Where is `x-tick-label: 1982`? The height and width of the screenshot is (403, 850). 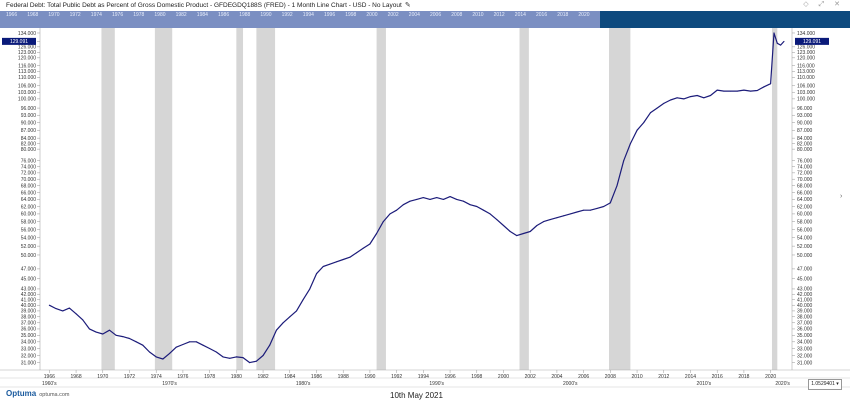 x-tick-label: 1982 is located at coordinates (262, 377).